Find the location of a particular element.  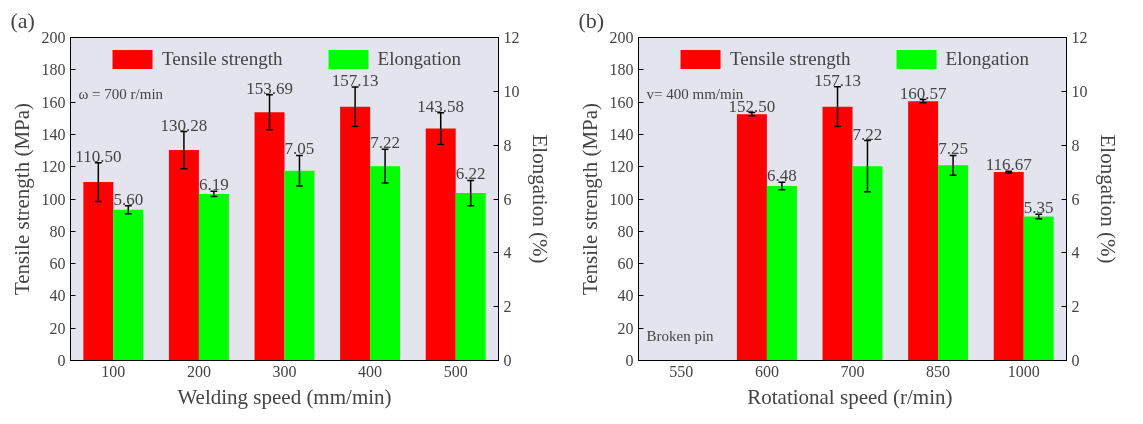

data-label: 160.57 is located at coordinates (923, 93).